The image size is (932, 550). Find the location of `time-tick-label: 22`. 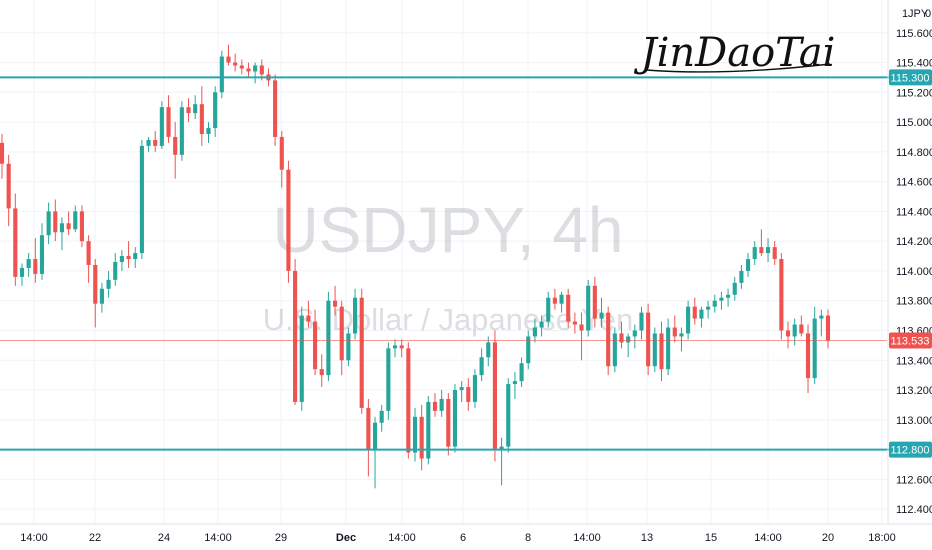

time-tick-label: 22 is located at coordinates (95, 538).